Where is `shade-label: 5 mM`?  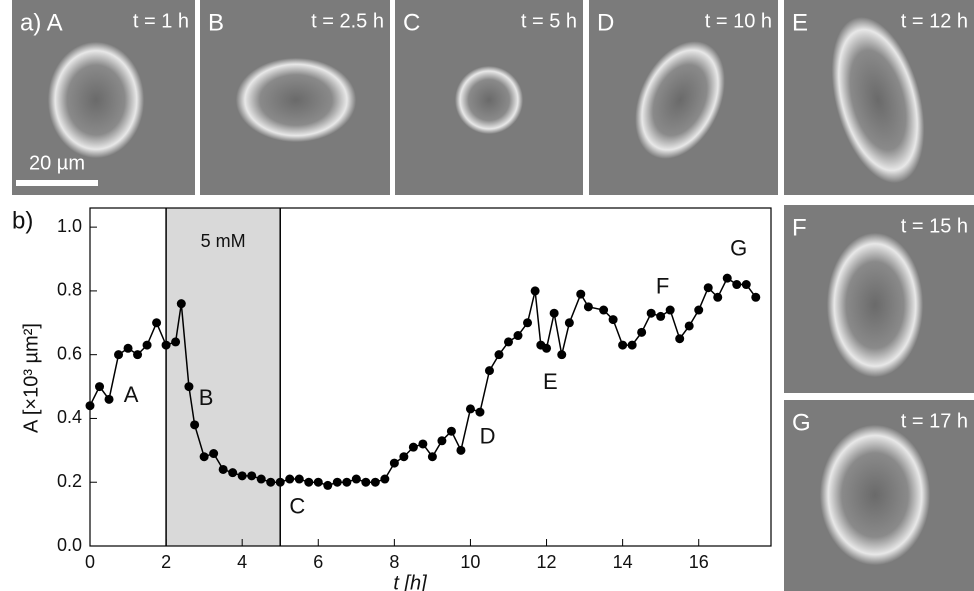 shade-label: 5 mM is located at coordinates (223, 241).